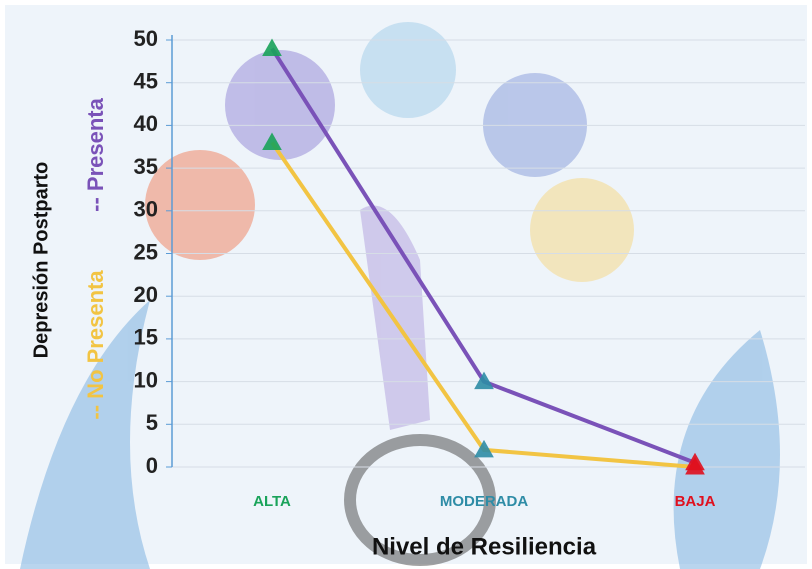 This screenshot has height=569, width=812. I want to click on y-axis-title: Depresión Postparto, so click(41, 260).